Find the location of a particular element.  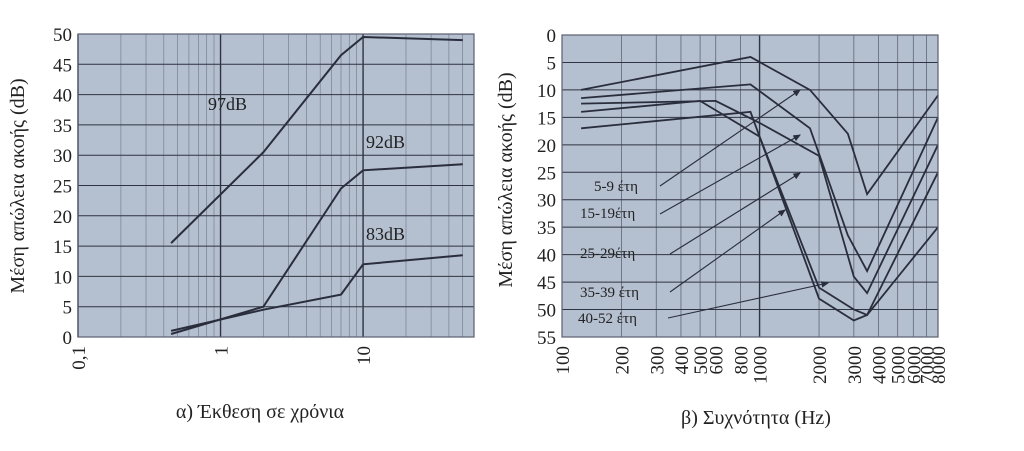

chart-a-y-tick-labels: 0 5 10 15 20 25 30 35 40 45 50 is located at coordinates (62, 187).